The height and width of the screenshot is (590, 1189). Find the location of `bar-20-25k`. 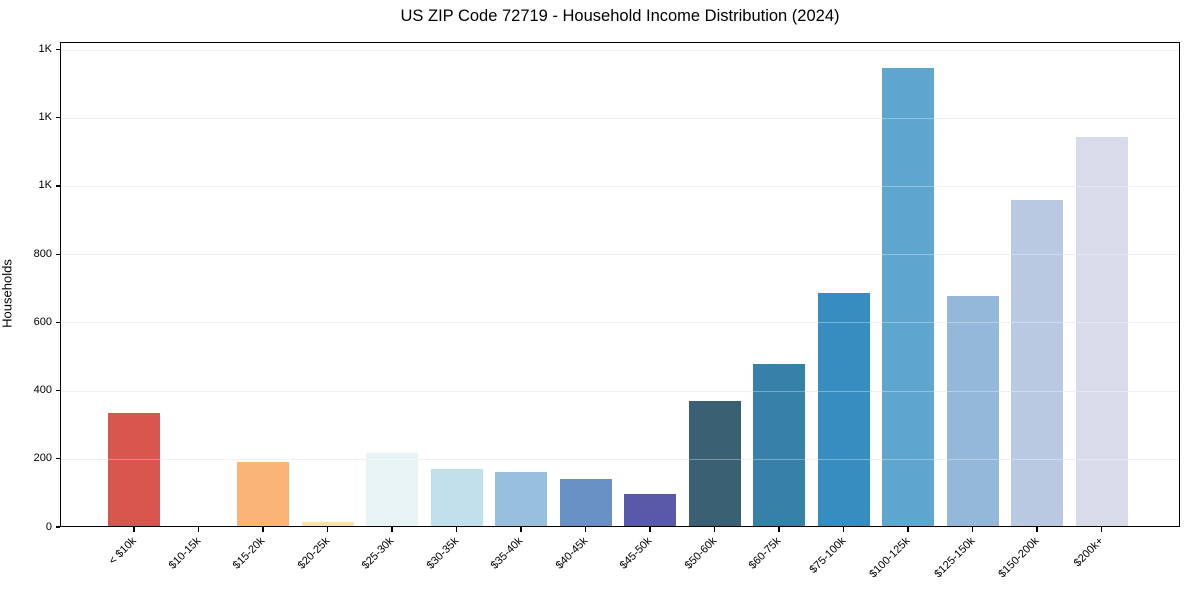

bar-20-25k is located at coordinates (327, 524).